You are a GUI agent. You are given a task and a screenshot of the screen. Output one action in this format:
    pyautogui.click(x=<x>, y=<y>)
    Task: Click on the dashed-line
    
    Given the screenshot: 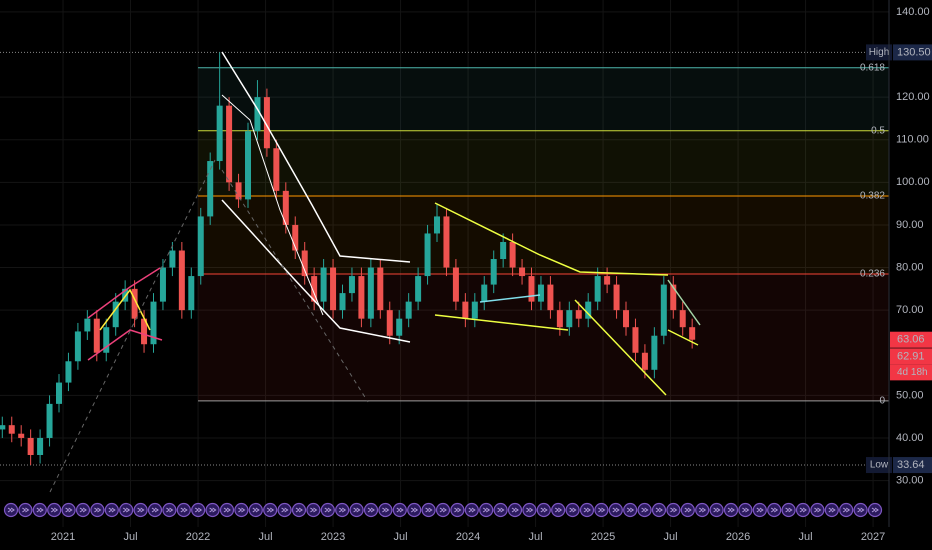 What is the action you would take?
    pyautogui.click(x=295, y=286)
    